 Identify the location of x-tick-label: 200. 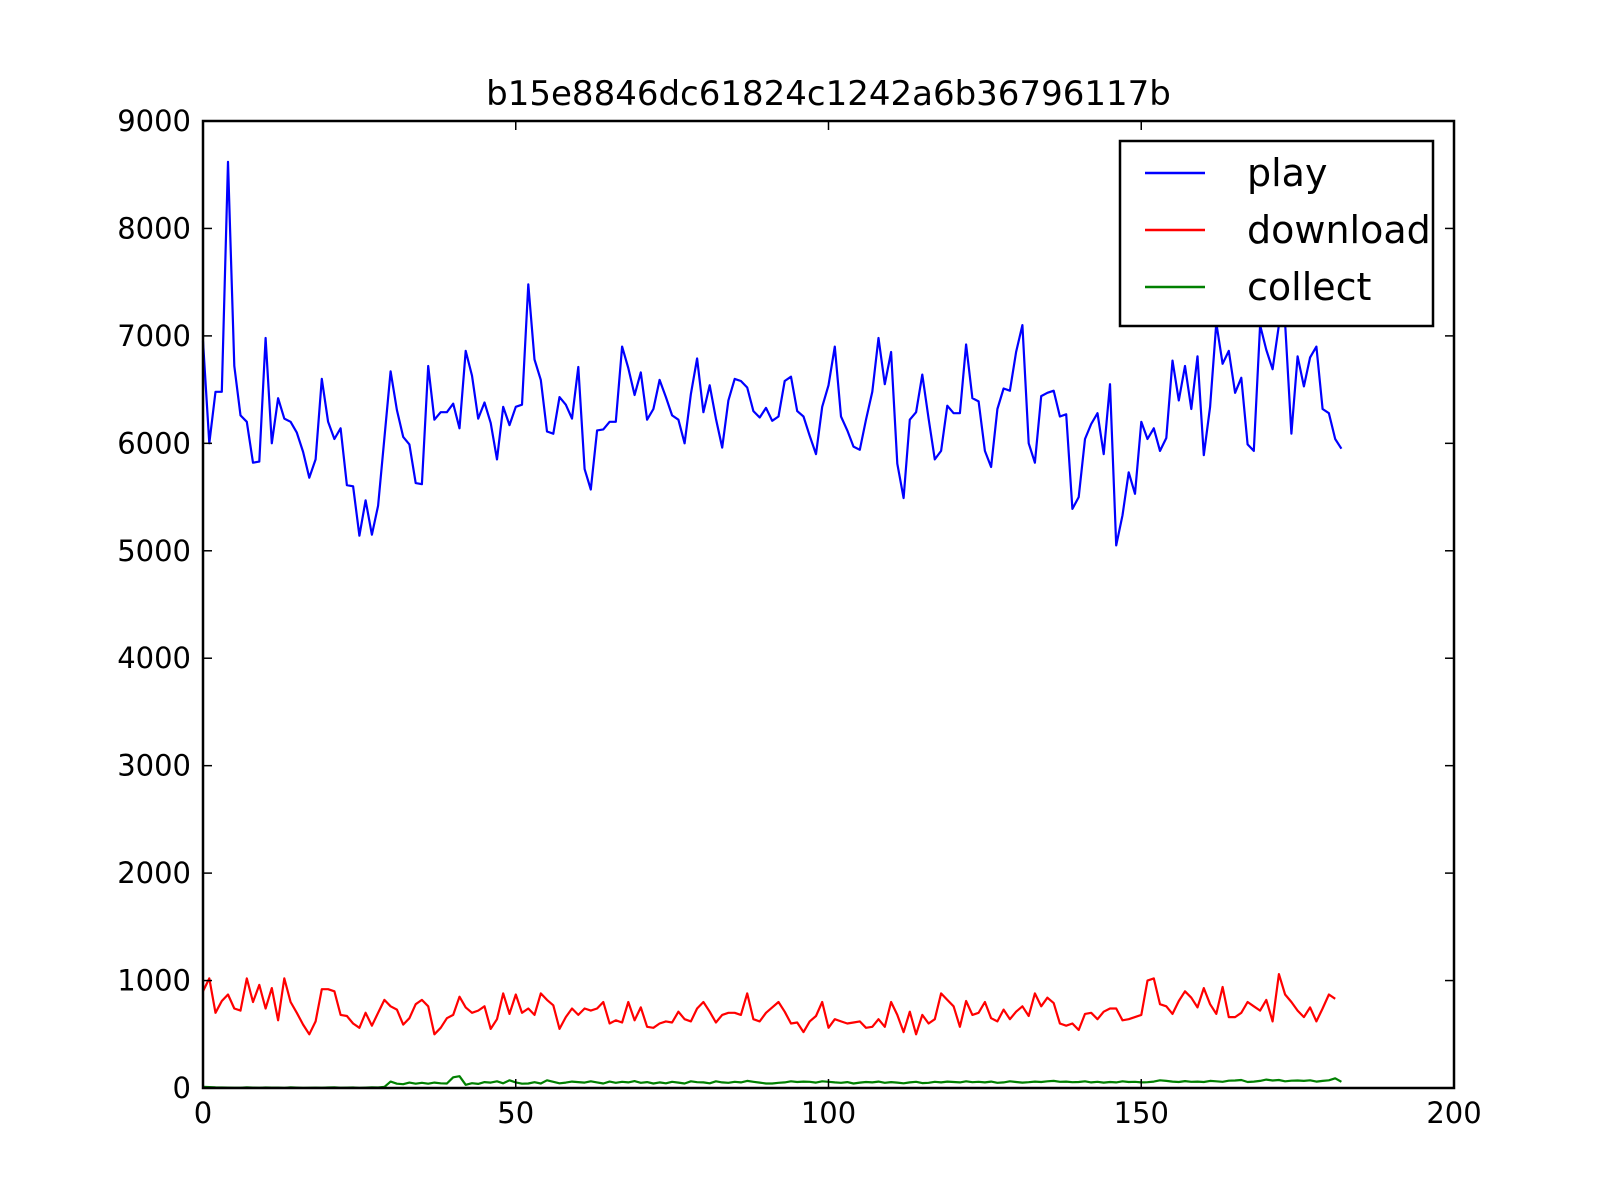
(1453, 1113).